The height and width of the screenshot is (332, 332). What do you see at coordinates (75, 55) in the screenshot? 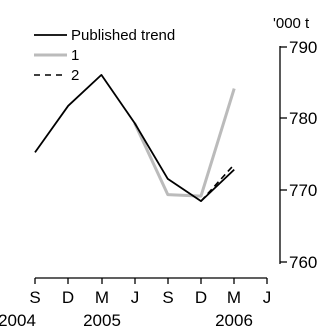
I see `legend-label-1: 1` at bounding box center [75, 55].